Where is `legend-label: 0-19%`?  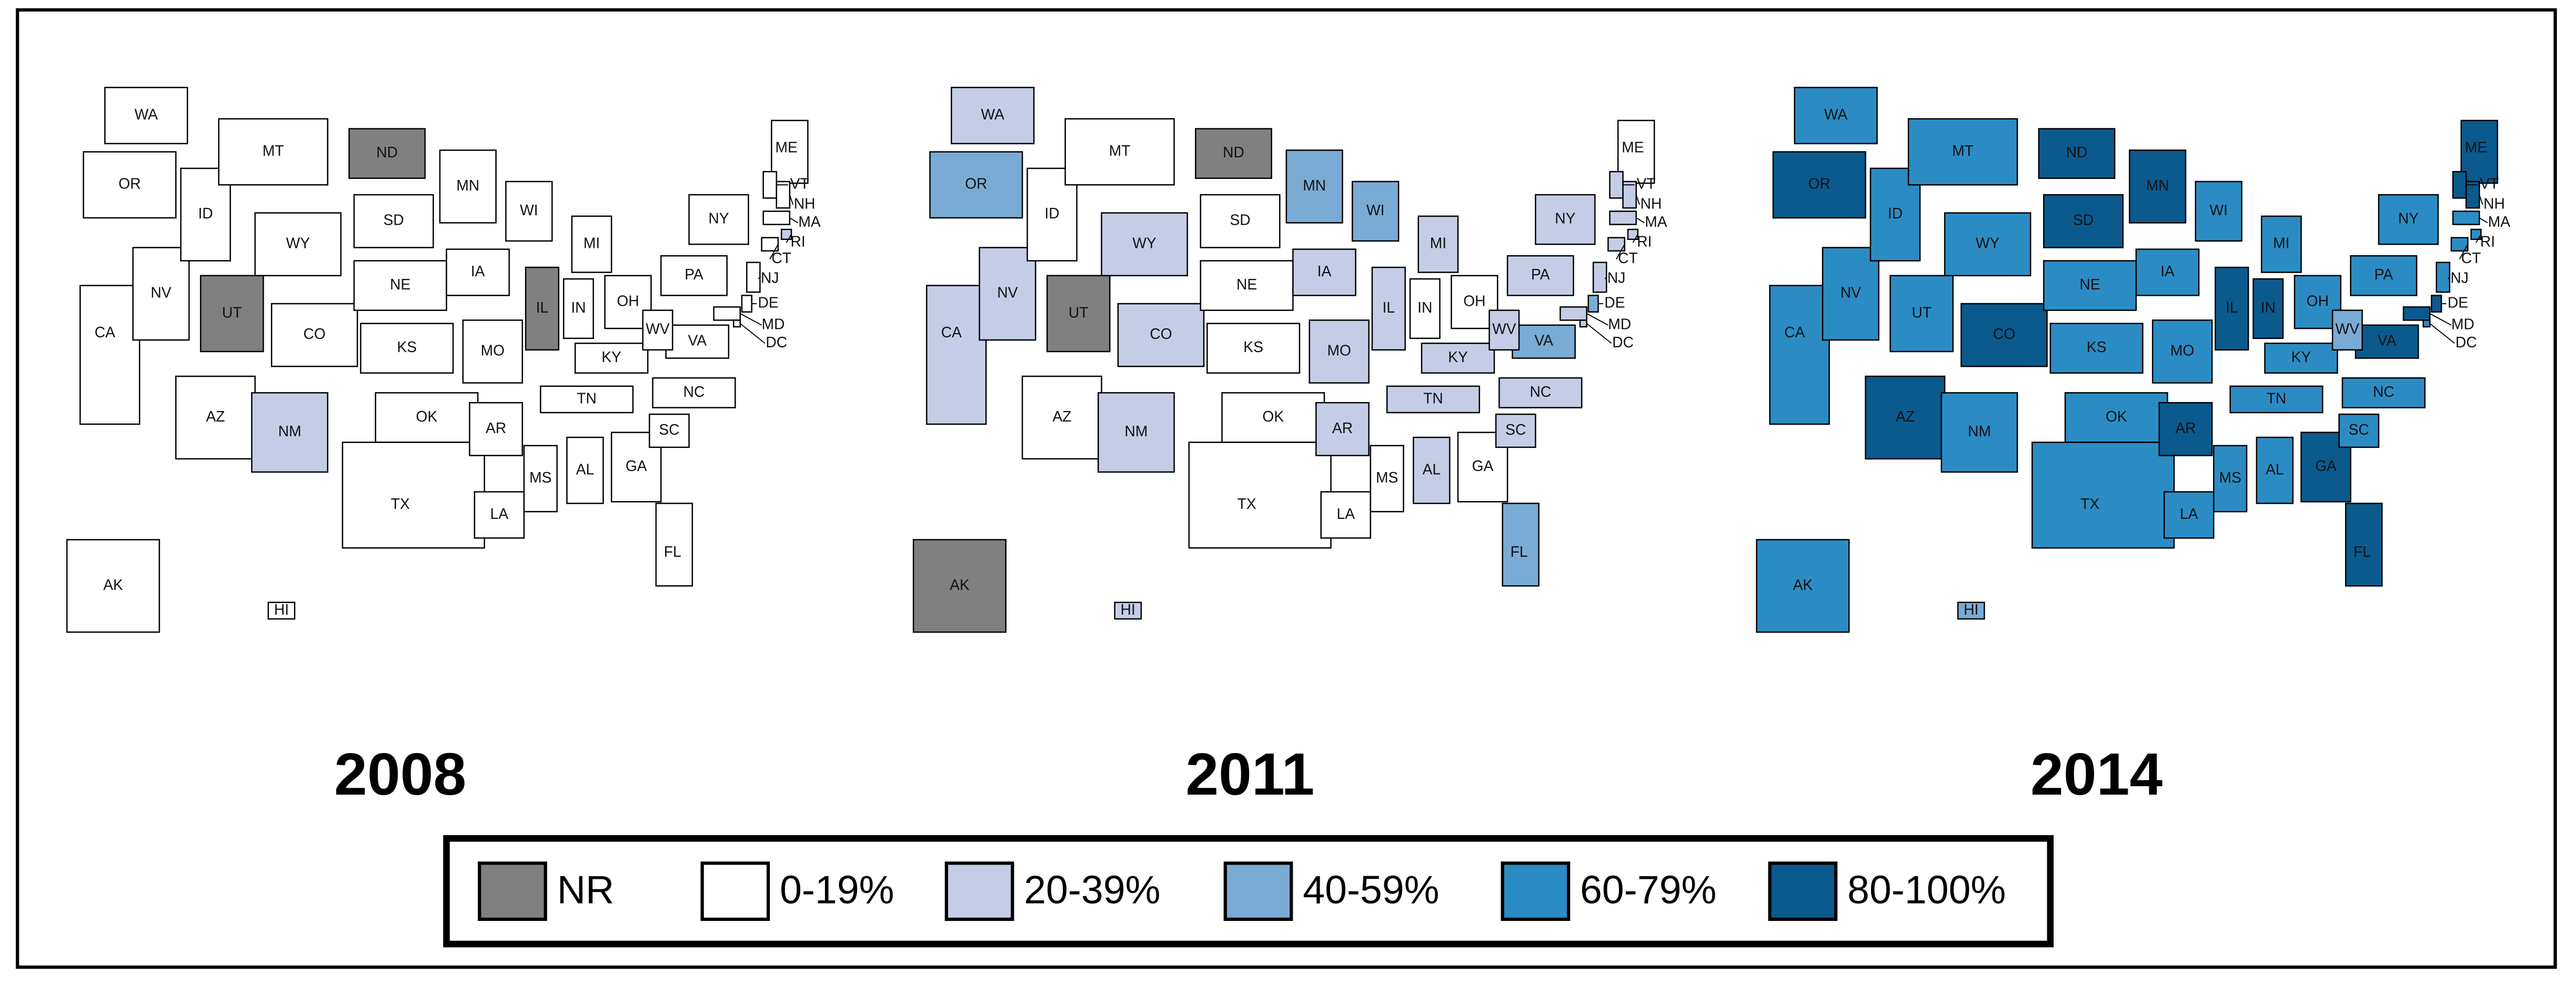 legend-label: 0-19% is located at coordinates (837, 890).